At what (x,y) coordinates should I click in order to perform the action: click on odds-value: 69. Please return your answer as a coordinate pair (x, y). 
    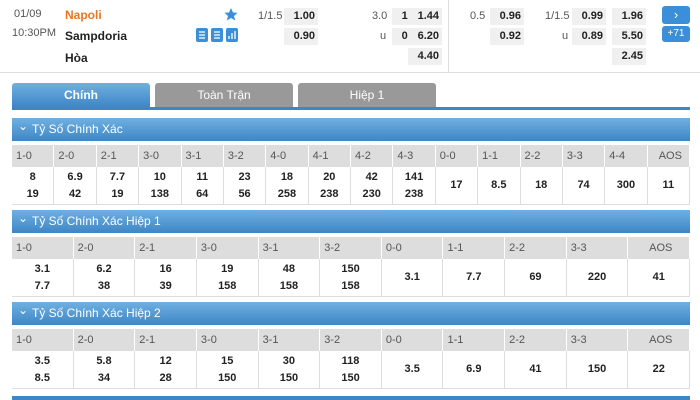
    Looking at the image, I should click on (535, 277).